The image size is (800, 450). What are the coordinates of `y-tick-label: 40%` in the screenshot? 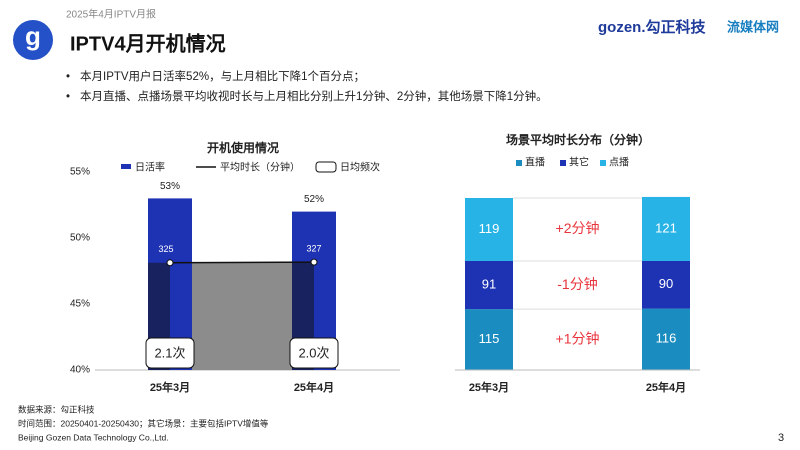 It's located at (80, 370).